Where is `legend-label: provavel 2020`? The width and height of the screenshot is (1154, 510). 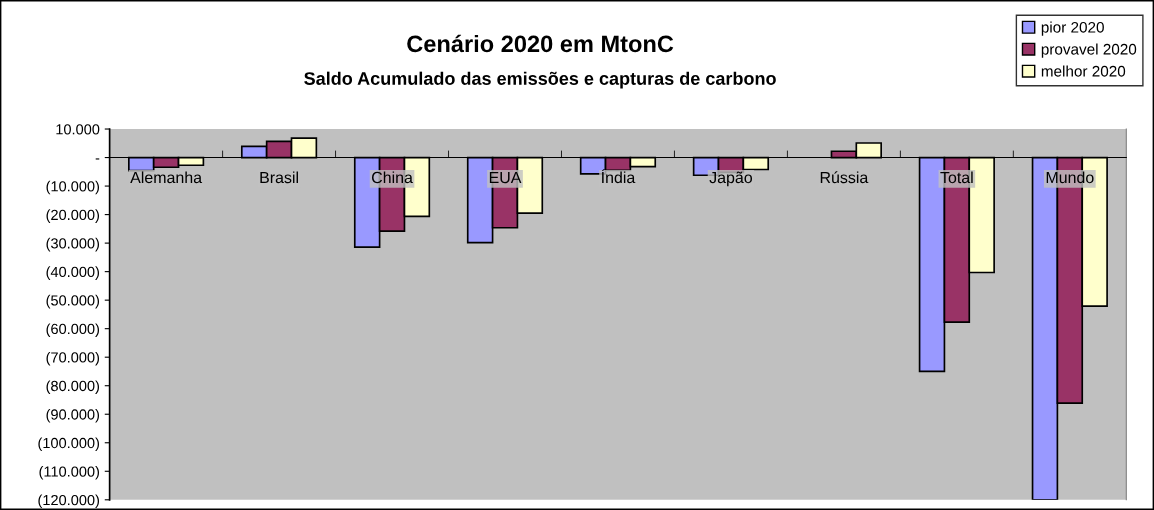 legend-label: provavel 2020 is located at coordinates (1089, 50).